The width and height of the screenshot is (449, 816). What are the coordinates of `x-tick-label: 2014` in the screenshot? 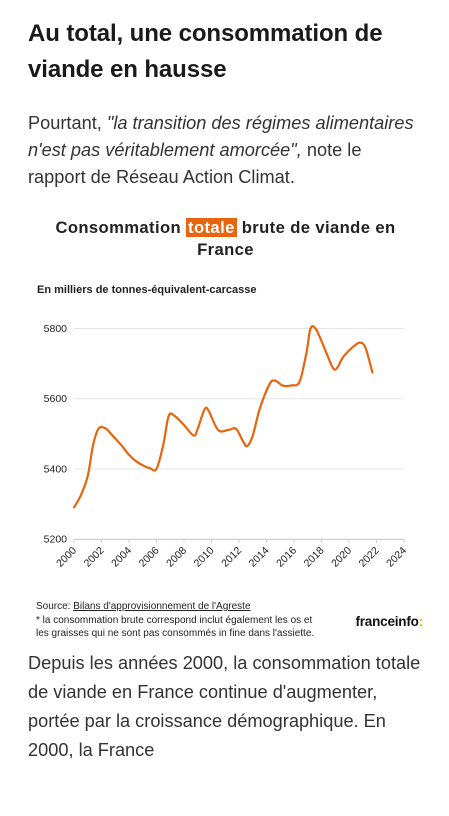 It's located at (259, 557).